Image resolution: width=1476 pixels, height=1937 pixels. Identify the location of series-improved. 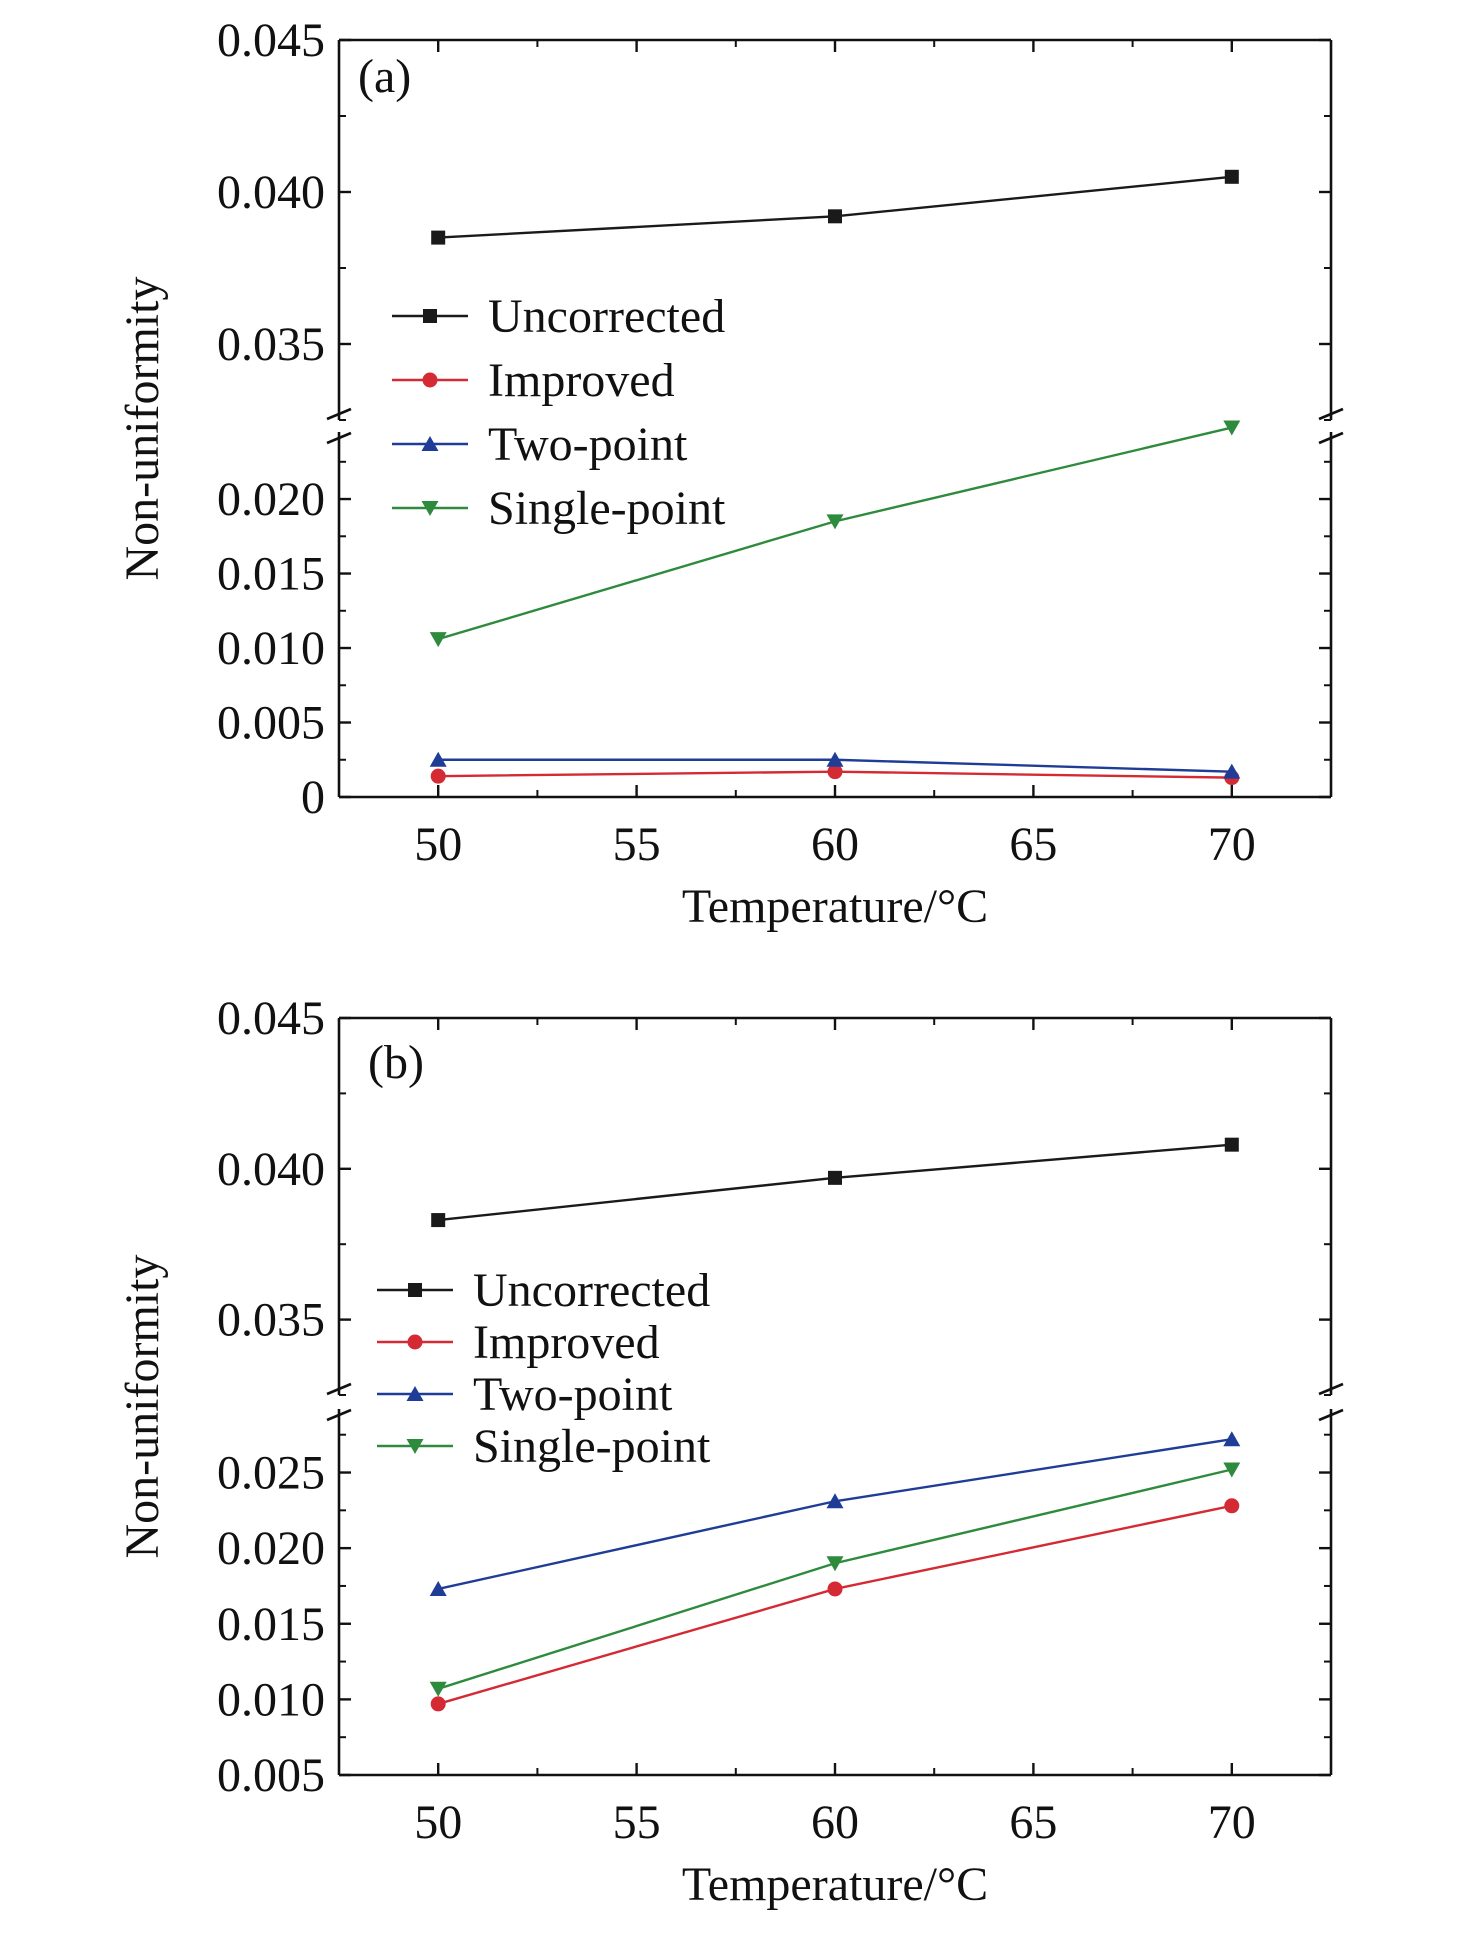
(835, 1605).